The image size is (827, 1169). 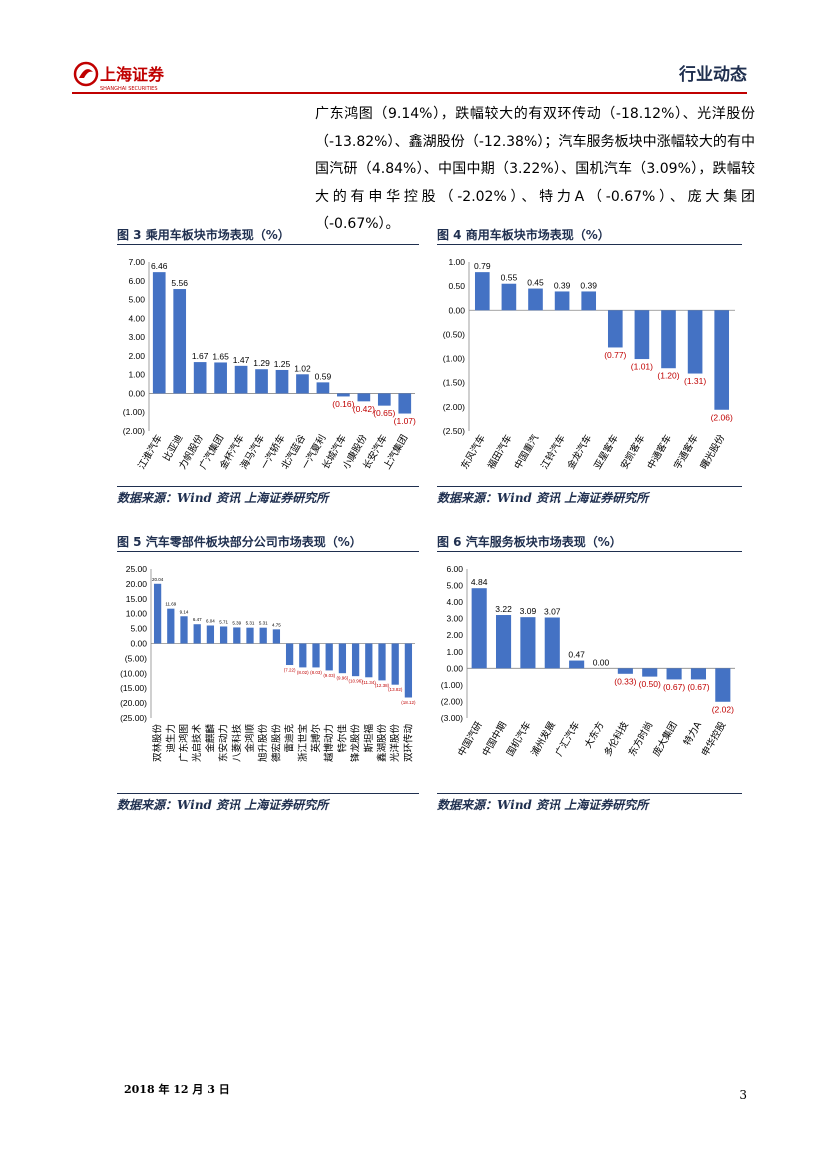 I want to click on value-label: 0.55, so click(x=509, y=278).